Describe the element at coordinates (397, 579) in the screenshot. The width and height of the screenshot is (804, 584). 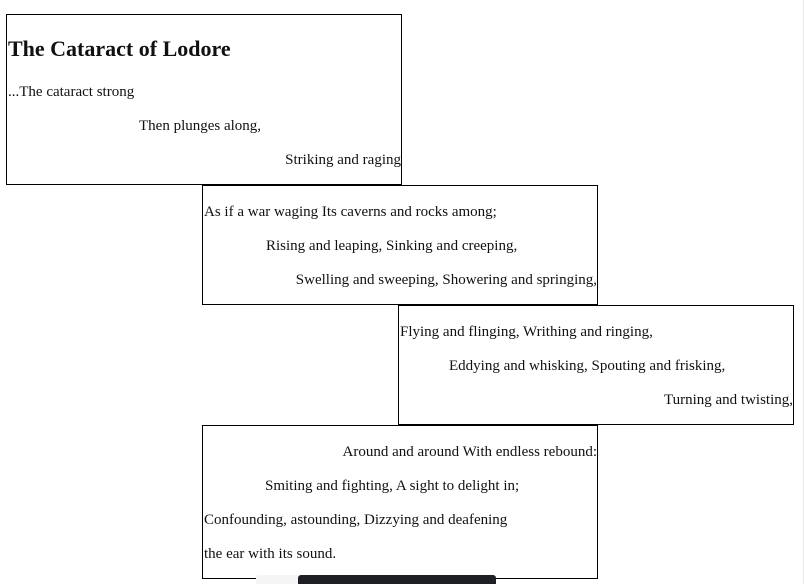
I see `overlay-toolbar` at that location.